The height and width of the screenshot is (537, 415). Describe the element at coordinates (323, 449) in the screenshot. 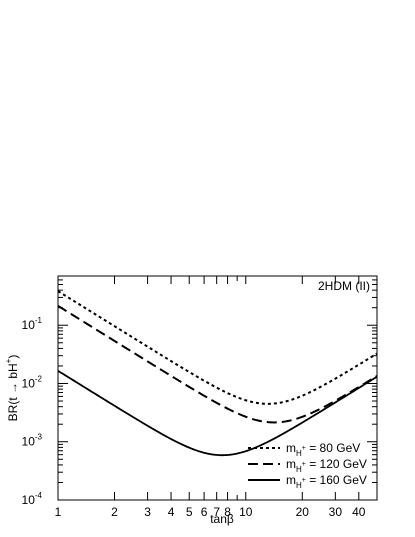

I see `legend-label-1: mH+ = 80 GeV` at that location.